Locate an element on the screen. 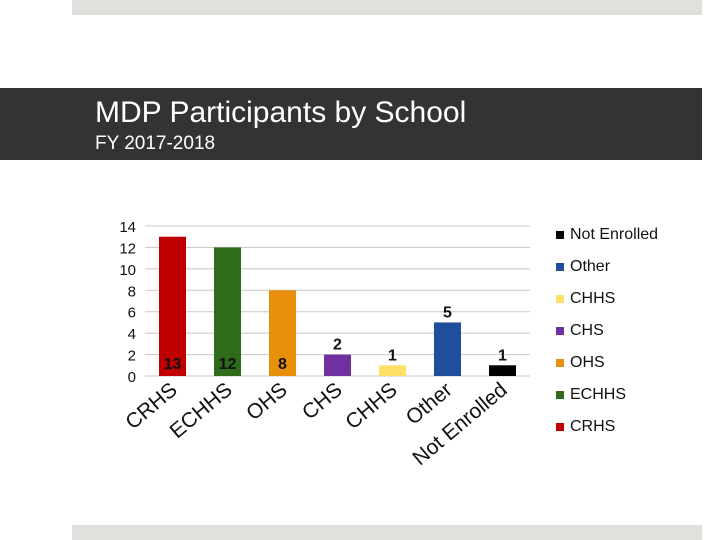 Image resolution: width=720 pixels, height=540 pixels. title-band is located at coordinates (351, 124).